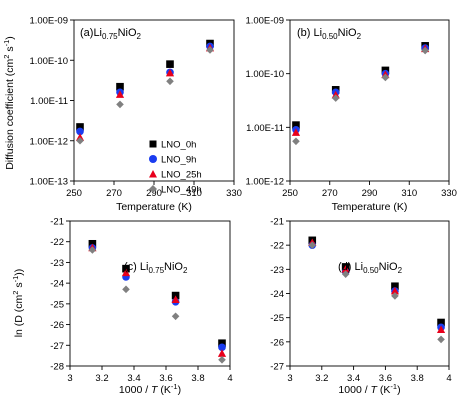 This screenshot has width=461, height=408. Describe the element at coordinates (175, 175) in the screenshot. I see `legend-entry-lno-25h: LNO_25h` at that location.